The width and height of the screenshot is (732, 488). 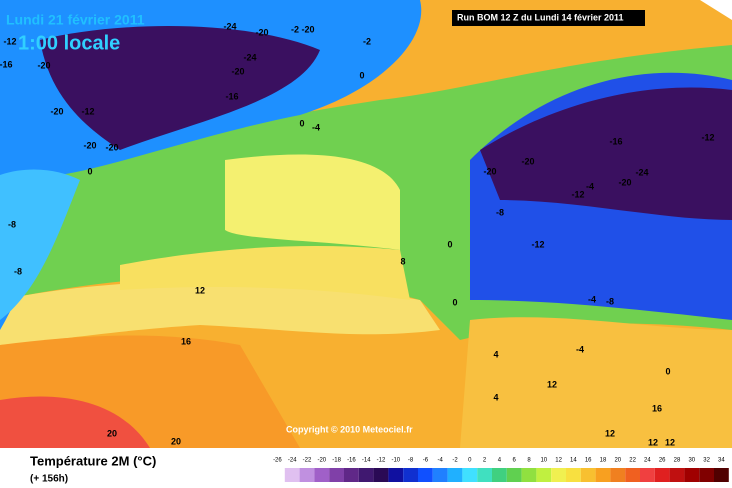 What do you see at coordinates (691, 461) in the screenshot?
I see `scale-label: 30` at bounding box center [691, 461].